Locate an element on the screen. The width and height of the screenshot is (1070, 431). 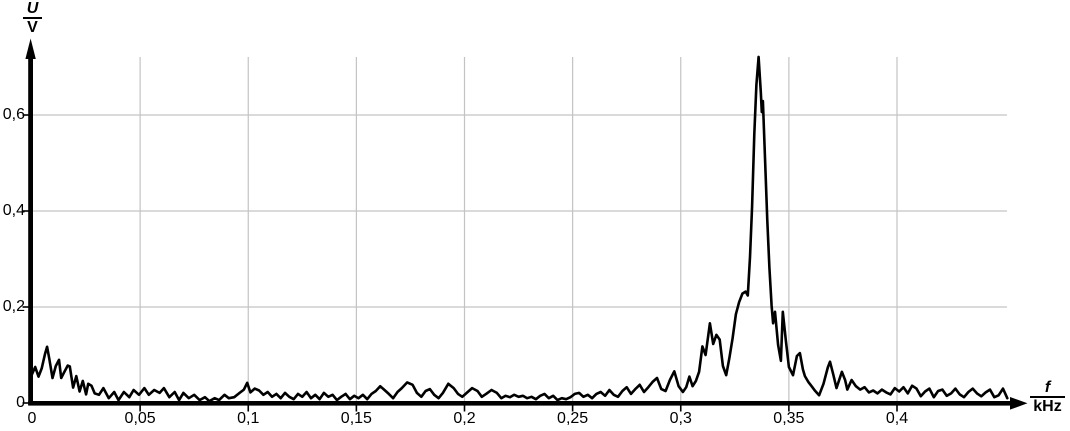
x-tick-label: 0 is located at coordinates (32, 418).